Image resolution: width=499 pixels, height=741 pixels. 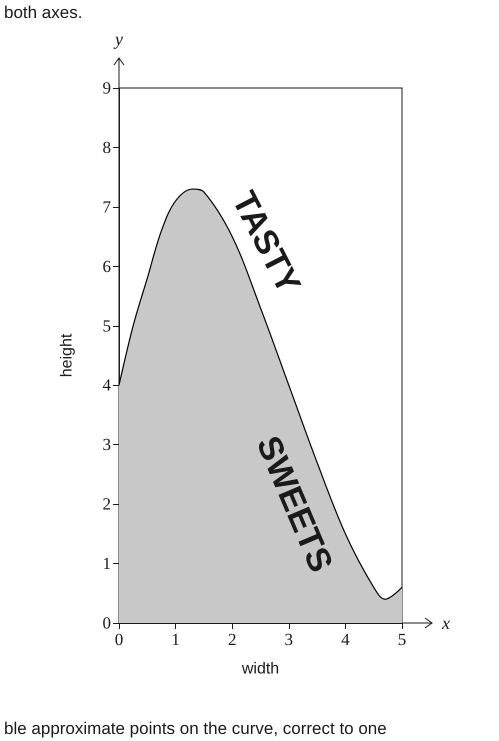 I want to click on text: y, so click(x=118, y=39).